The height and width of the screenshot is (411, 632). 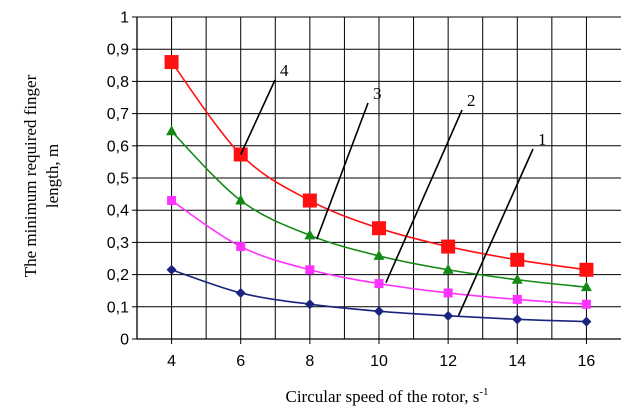 What do you see at coordinates (542, 139) in the screenshot?
I see `callout-label-curve-1: 1` at bounding box center [542, 139].